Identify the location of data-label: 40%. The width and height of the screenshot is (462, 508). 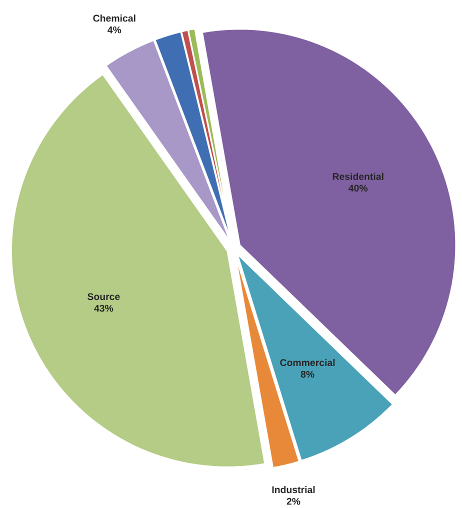
(358, 188).